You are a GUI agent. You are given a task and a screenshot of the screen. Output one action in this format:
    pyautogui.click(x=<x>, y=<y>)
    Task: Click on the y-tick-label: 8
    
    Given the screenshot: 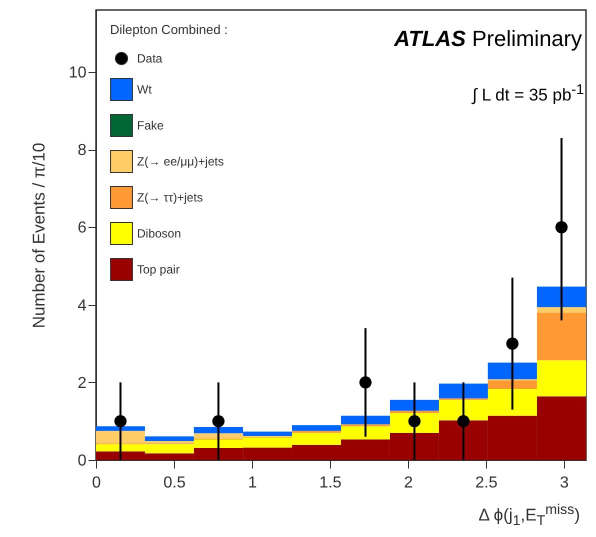 What is the action you would take?
    pyautogui.click(x=82, y=151)
    